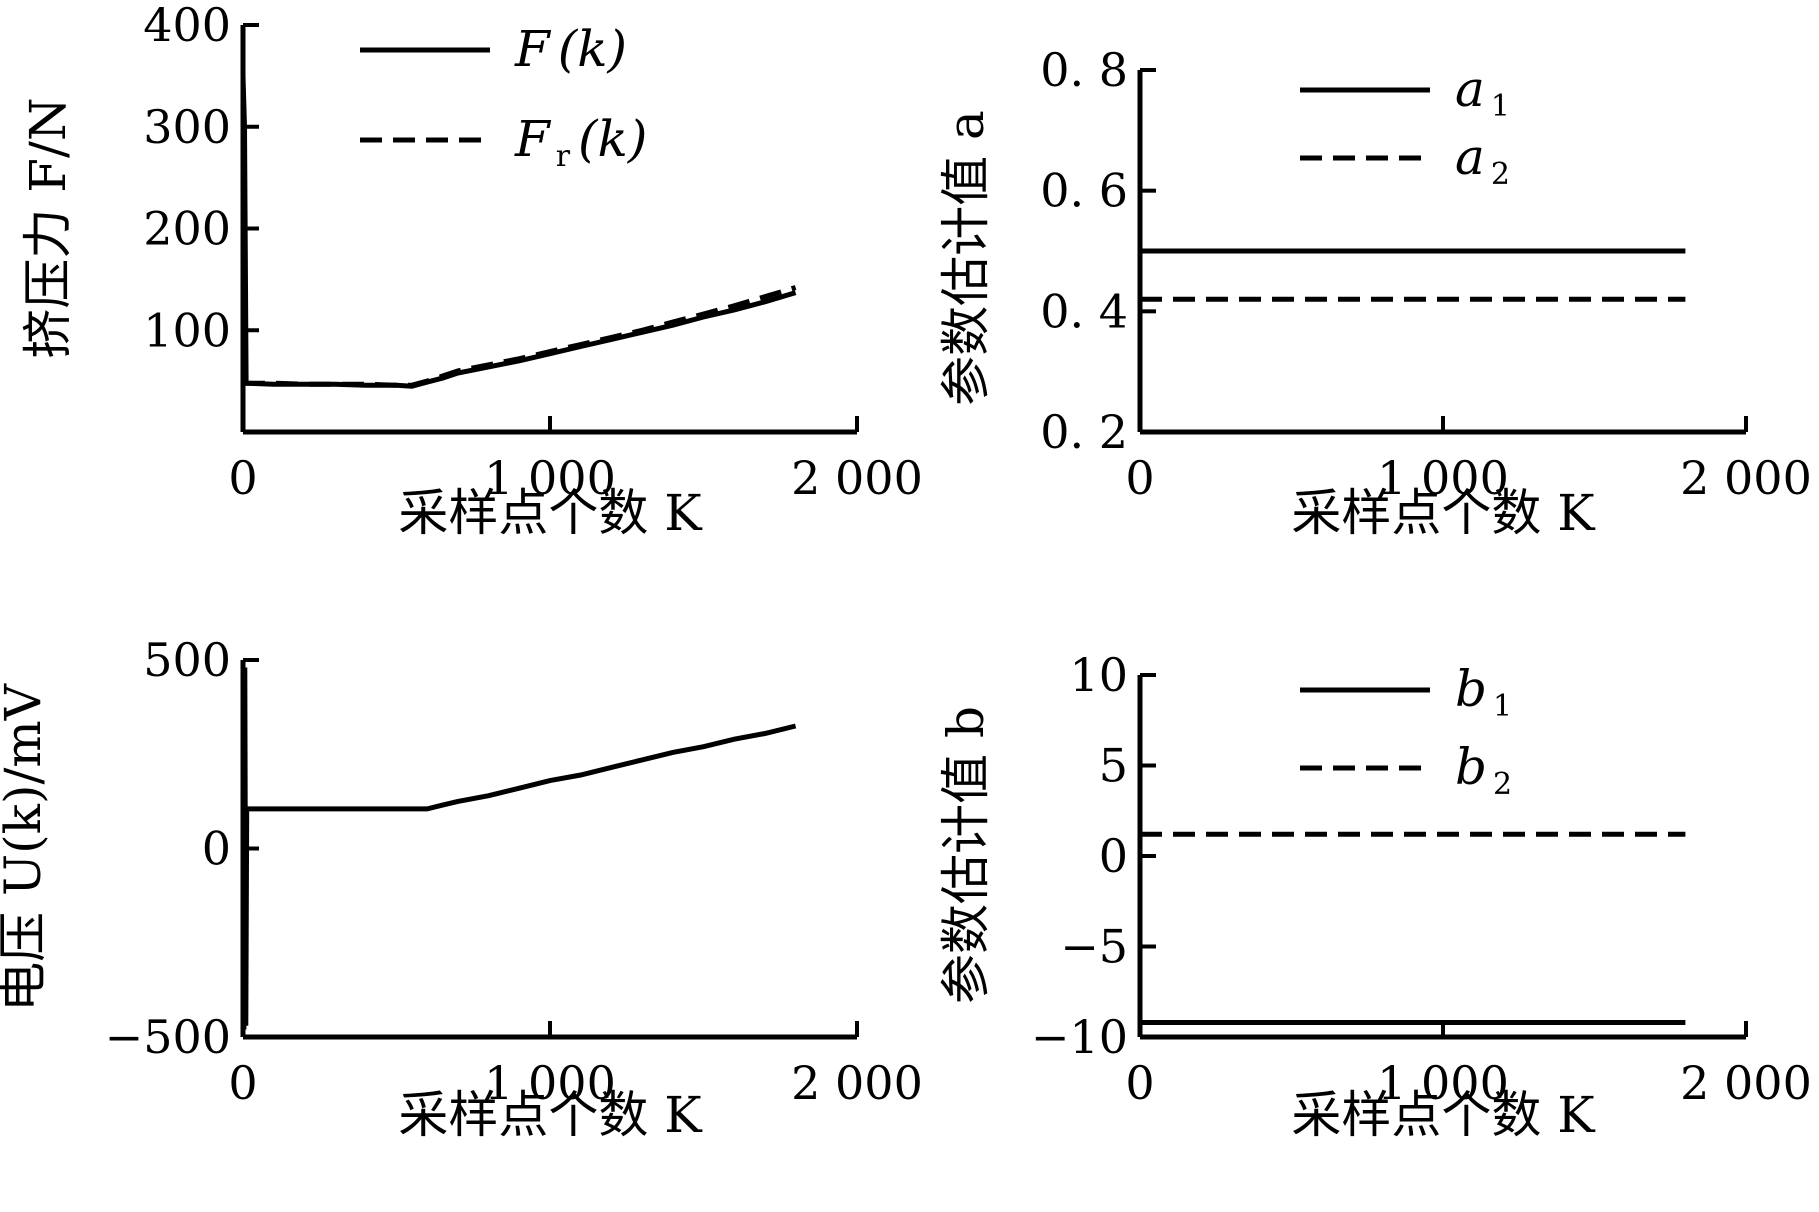  I want to click on y-tick-label: 100, so click(187, 330).